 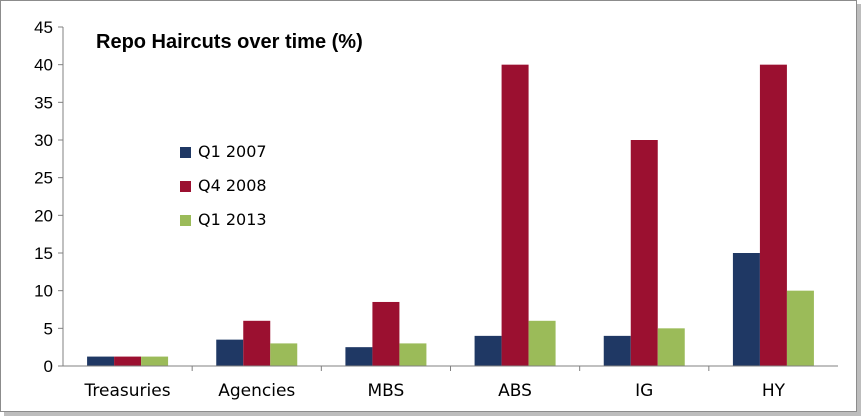 What do you see at coordinates (542, 343) in the screenshot?
I see `bar-abs-q1-2013` at bounding box center [542, 343].